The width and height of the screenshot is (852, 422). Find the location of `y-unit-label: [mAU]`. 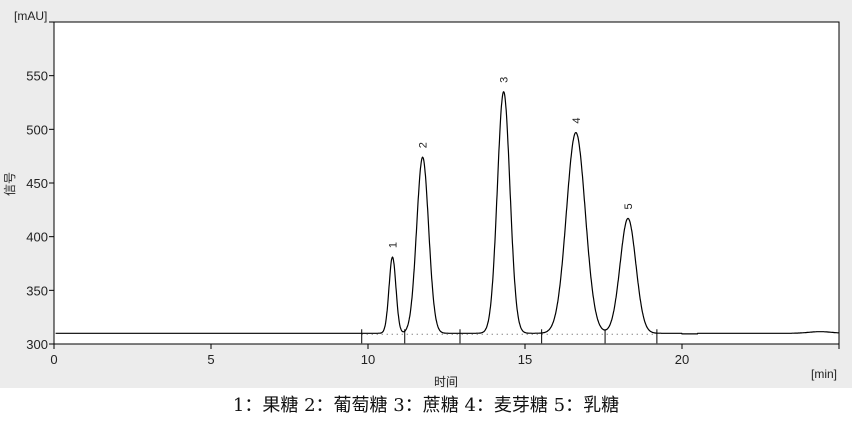

y-unit-label: [mAU] is located at coordinates (30, 16).